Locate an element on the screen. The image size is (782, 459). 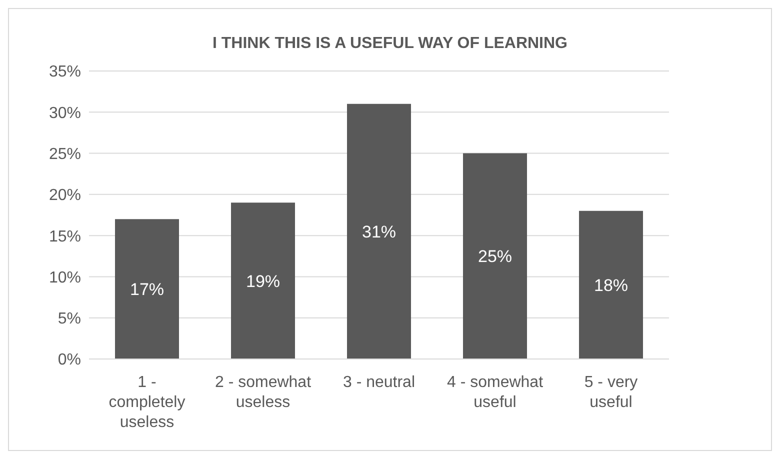
y-tick-label: 15% is located at coordinates (64, 237).